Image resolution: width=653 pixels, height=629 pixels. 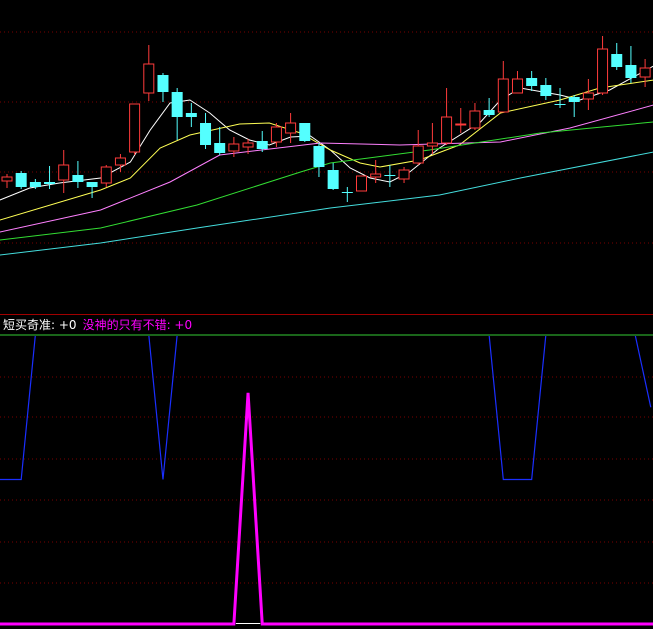 I want to click on legend-not-bad: 没神的只有不错: +0, so click(x=137, y=325).